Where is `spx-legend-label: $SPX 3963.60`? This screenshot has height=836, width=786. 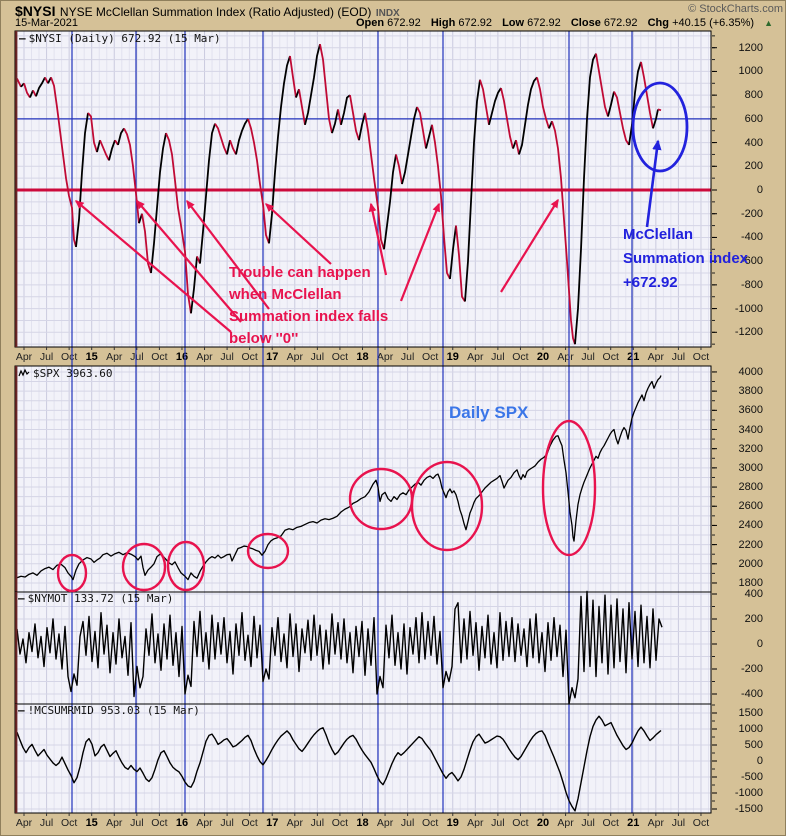
spx-legend-label: $SPX 3963.60 is located at coordinates (73, 373).